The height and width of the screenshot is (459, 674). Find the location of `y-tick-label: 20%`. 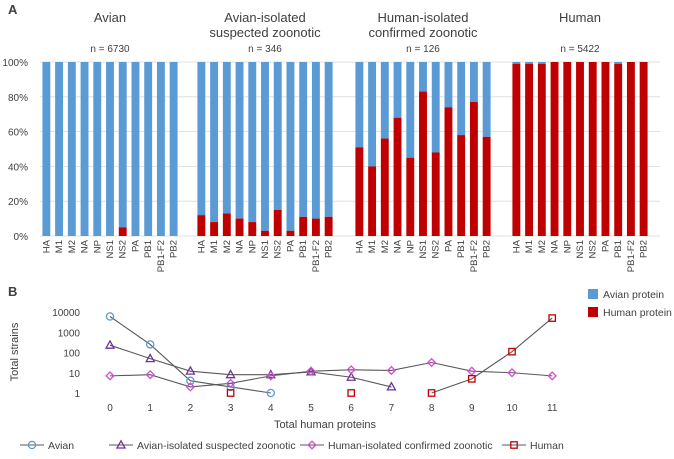

y-tick-label: 20% is located at coordinates (18, 202).